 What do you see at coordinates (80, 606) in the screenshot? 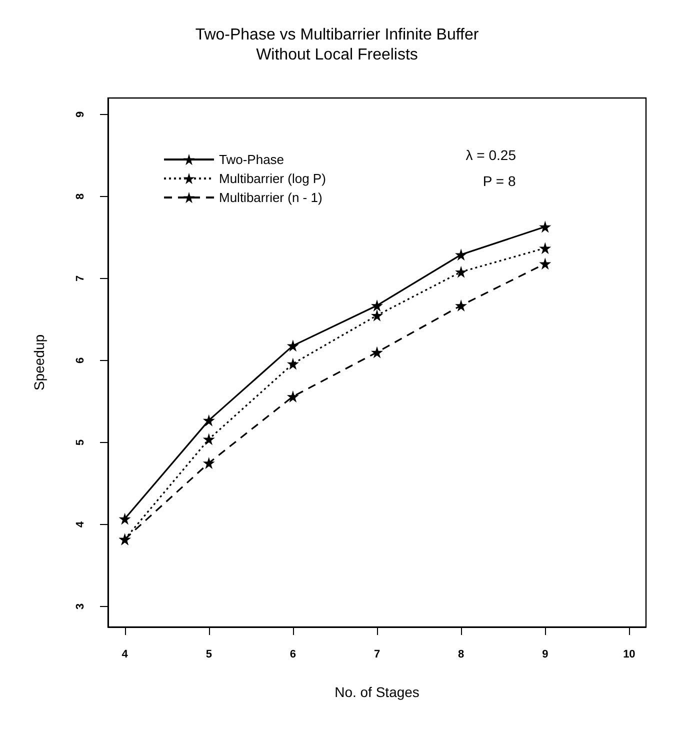
I see `y-tick-label: 3` at bounding box center [80, 606].